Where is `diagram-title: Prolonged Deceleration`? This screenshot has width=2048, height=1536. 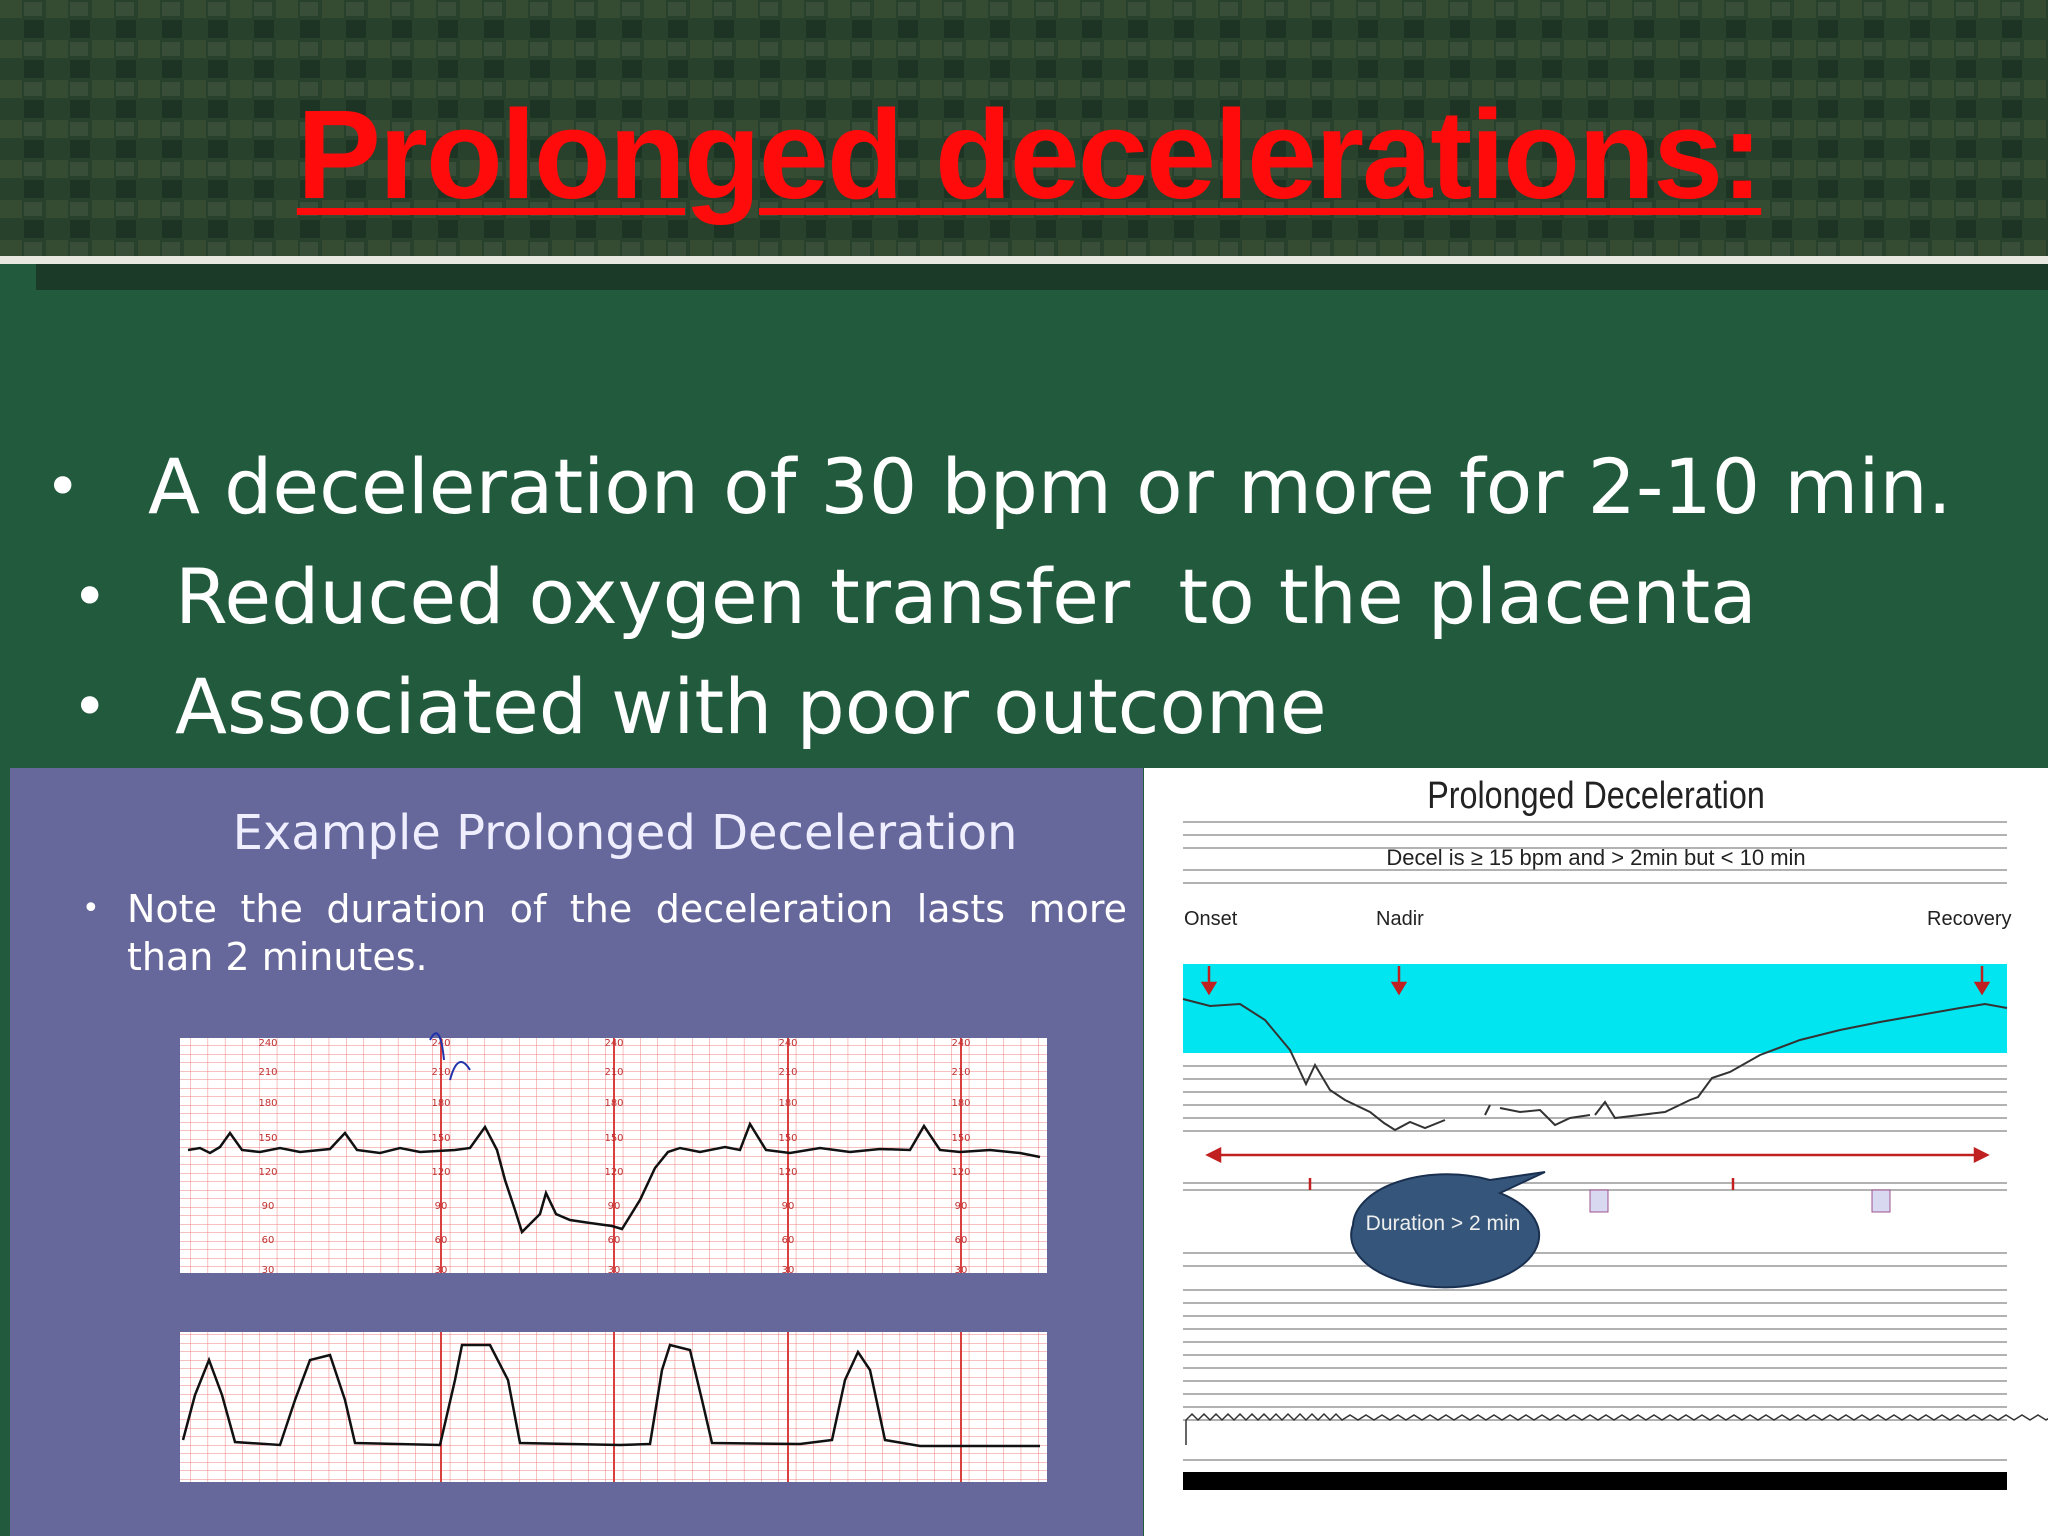
diagram-title: Prolonged Deceleration is located at coordinates (1596, 796).